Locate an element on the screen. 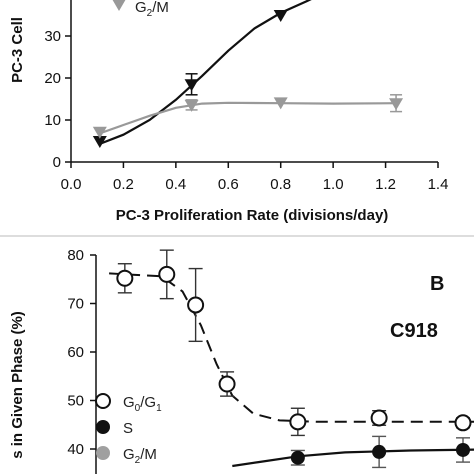 The image size is (474, 474). cell-line-label: C918 is located at coordinates (414, 331).